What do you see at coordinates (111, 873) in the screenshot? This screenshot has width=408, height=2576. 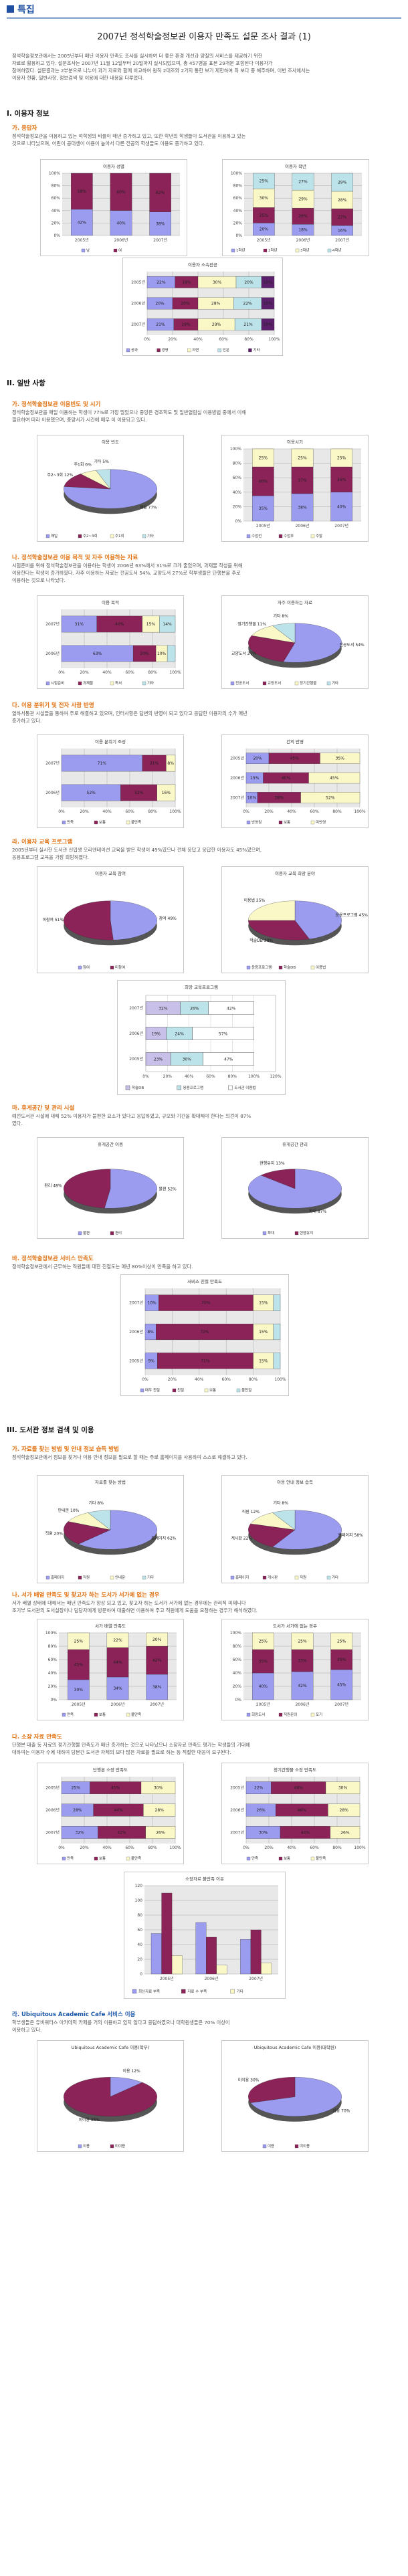 I see `chart-title: 이용자 교육 참여` at bounding box center [111, 873].